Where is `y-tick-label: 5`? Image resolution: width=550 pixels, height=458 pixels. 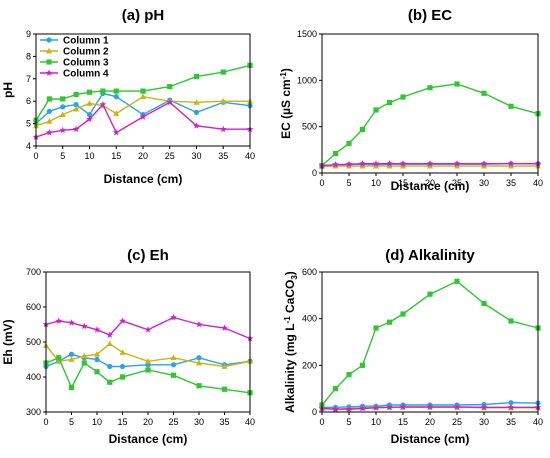 y-tick-label: 5 is located at coordinates (28, 124).